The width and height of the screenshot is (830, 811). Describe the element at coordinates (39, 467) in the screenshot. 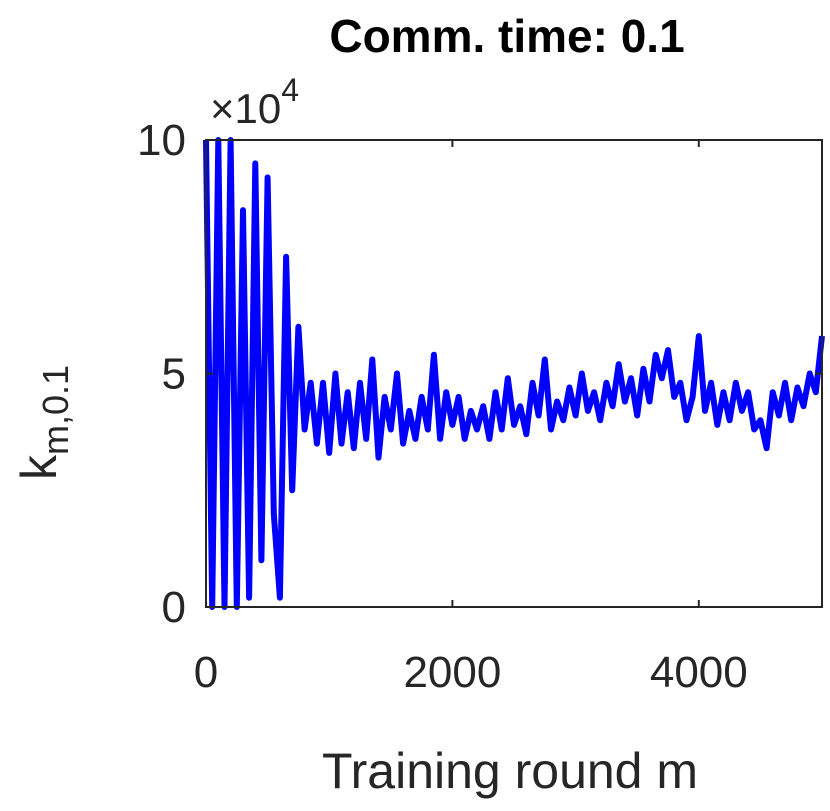

I see `y-label-main: k` at that location.